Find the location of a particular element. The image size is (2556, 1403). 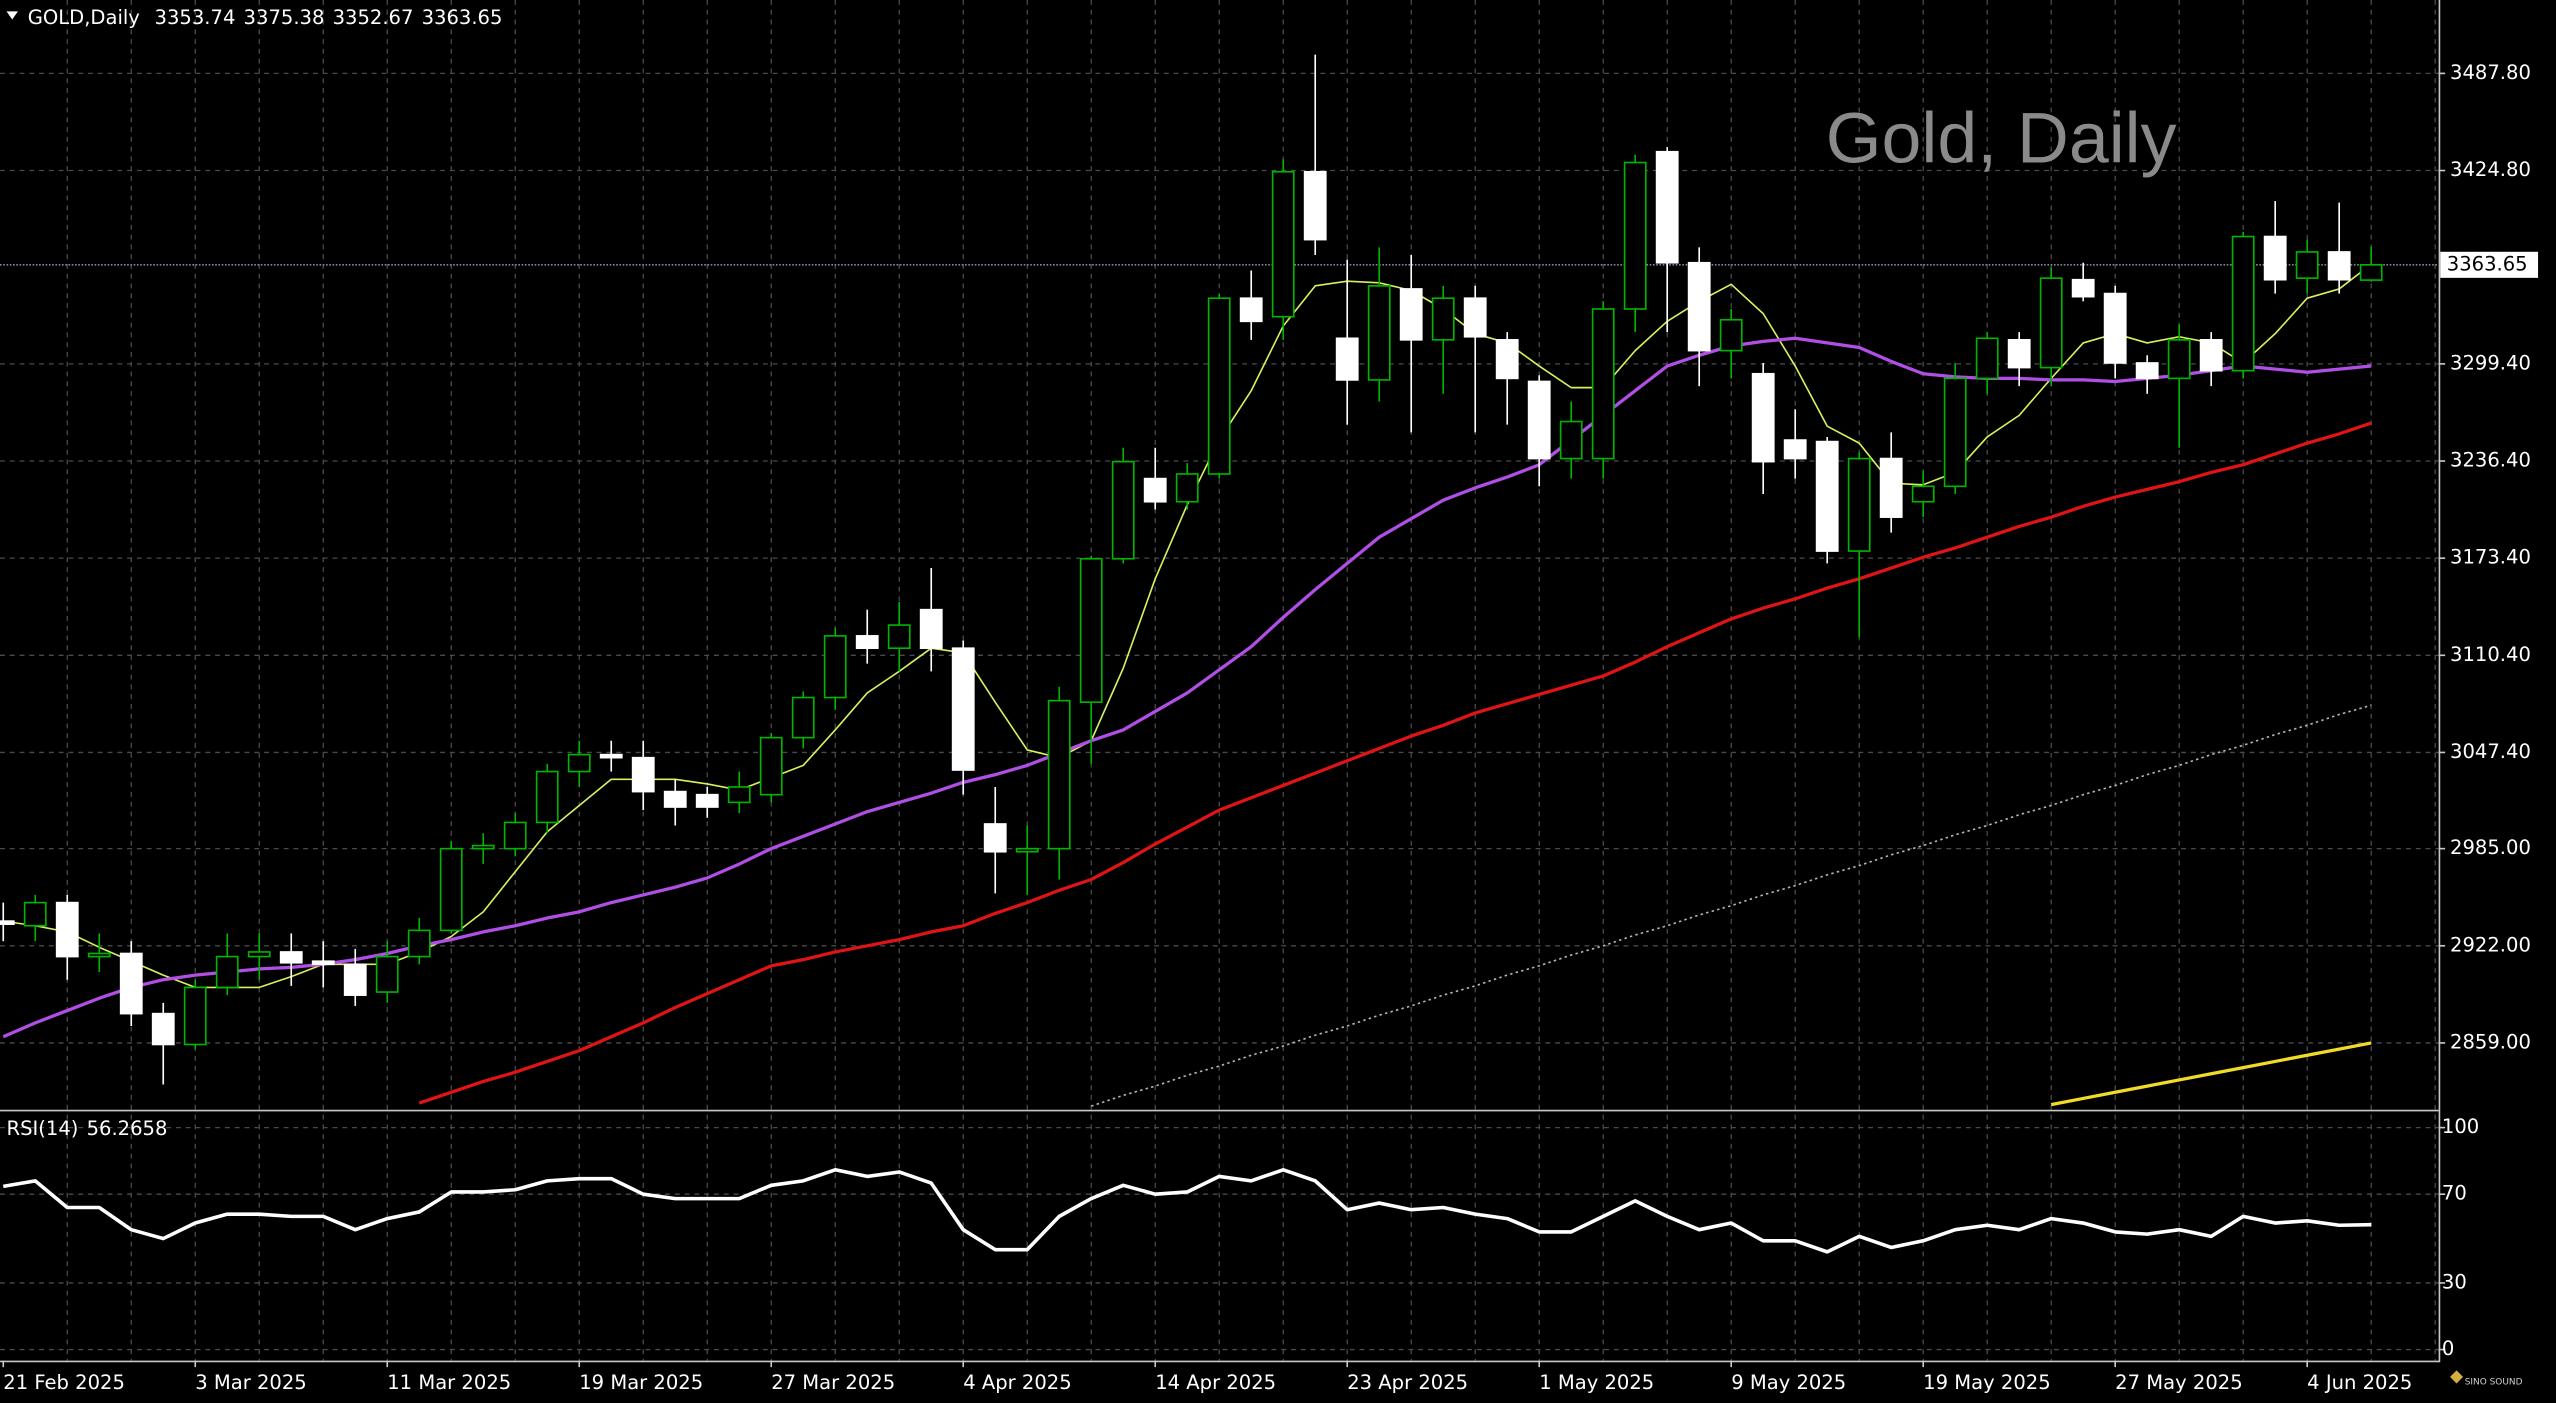

x-tick-label: 27 May 2025 is located at coordinates (2178, 1382).